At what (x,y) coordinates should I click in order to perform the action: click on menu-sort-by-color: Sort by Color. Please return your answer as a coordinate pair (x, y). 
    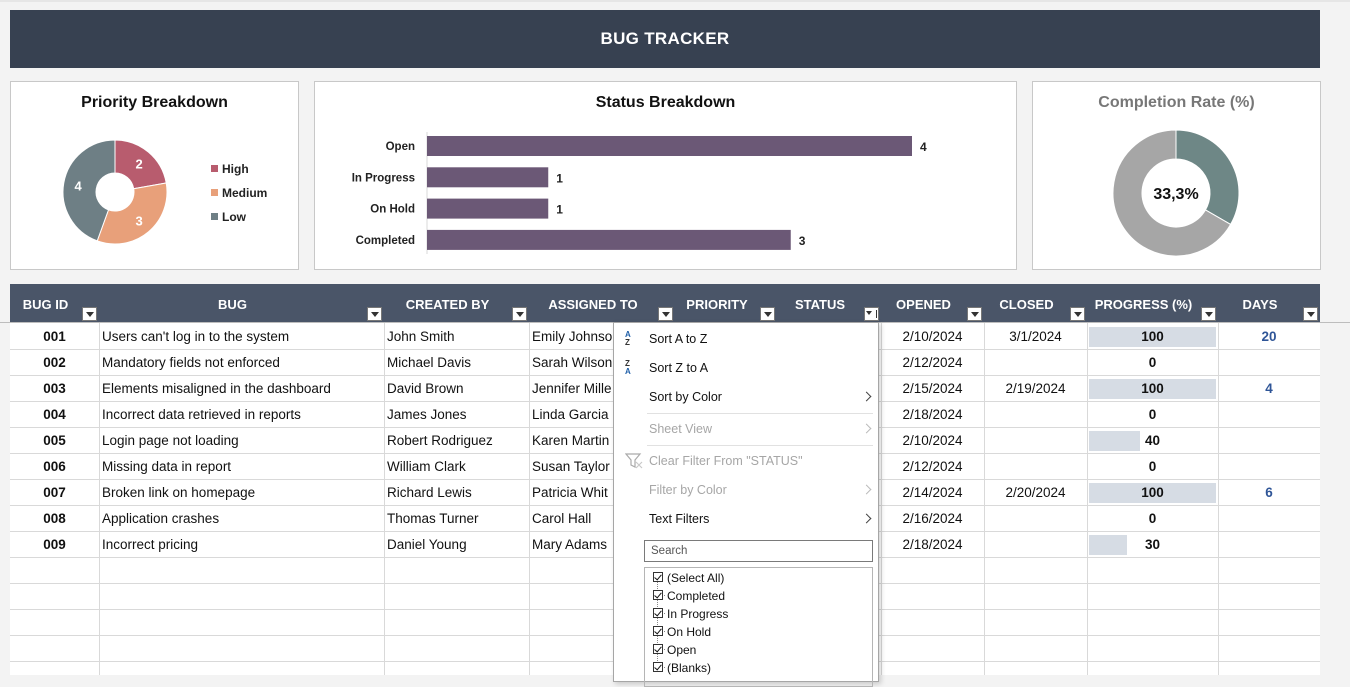
    Looking at the image, I should click on (685, 397).